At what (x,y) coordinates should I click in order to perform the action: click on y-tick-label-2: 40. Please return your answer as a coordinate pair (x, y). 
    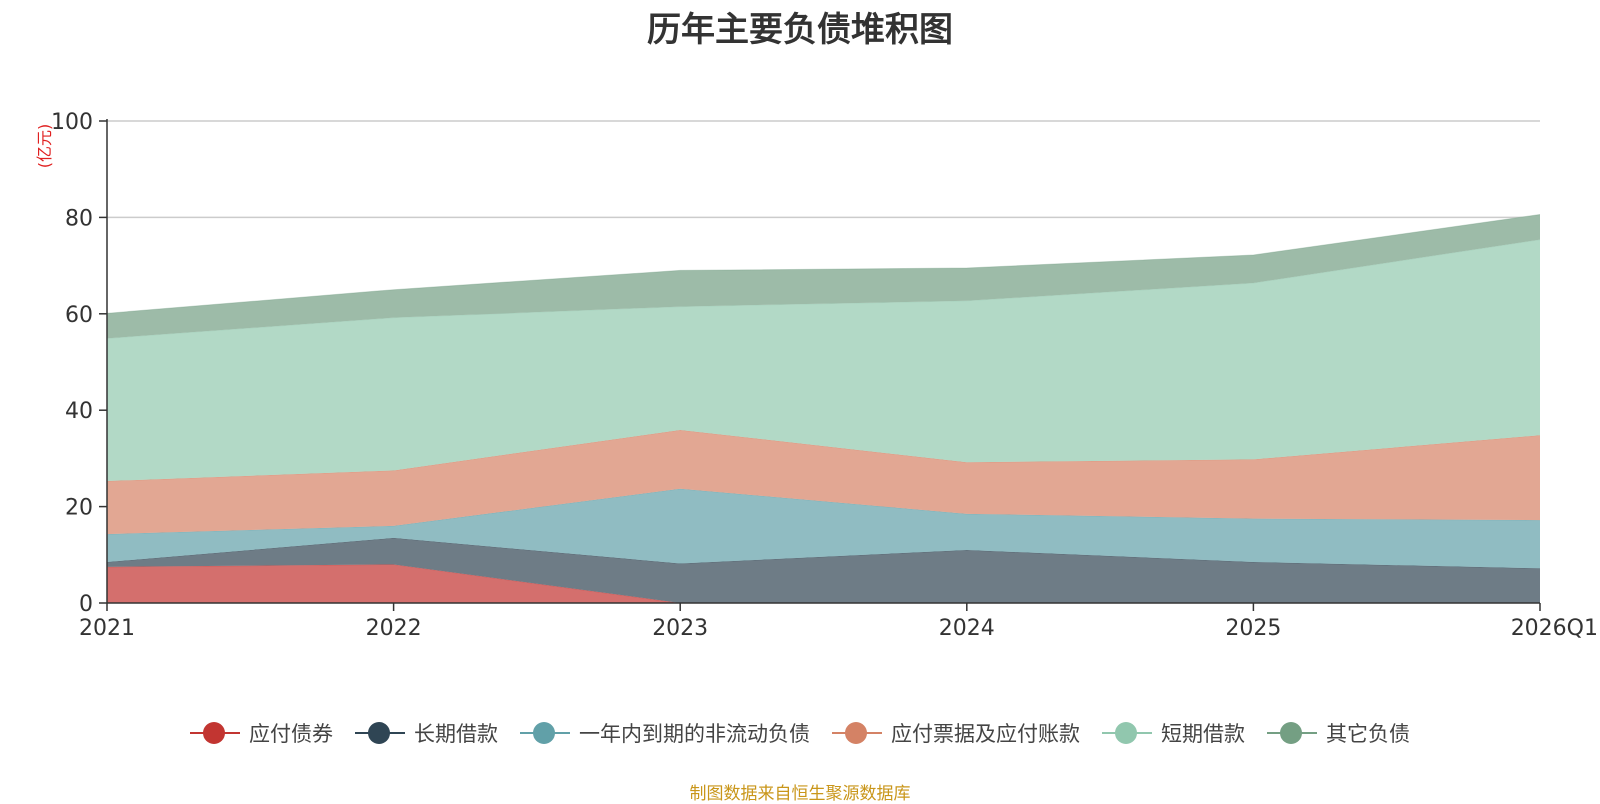
    Looking at the image, I should click on (79, 411).